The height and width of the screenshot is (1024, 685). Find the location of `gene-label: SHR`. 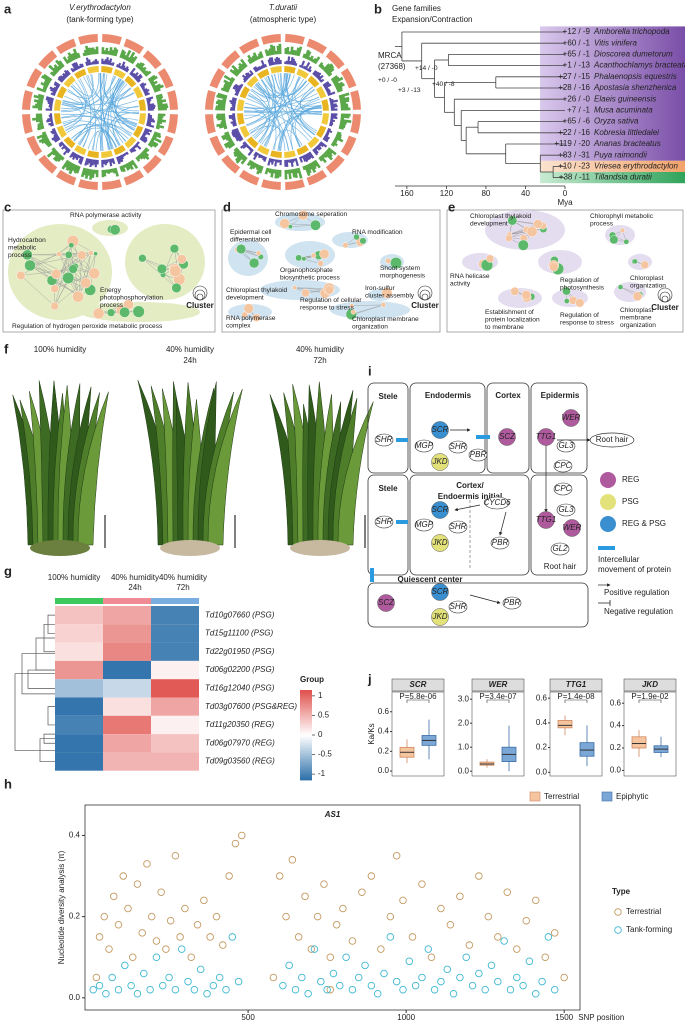

gene-label: SHR is located at coordinates (384, 439).